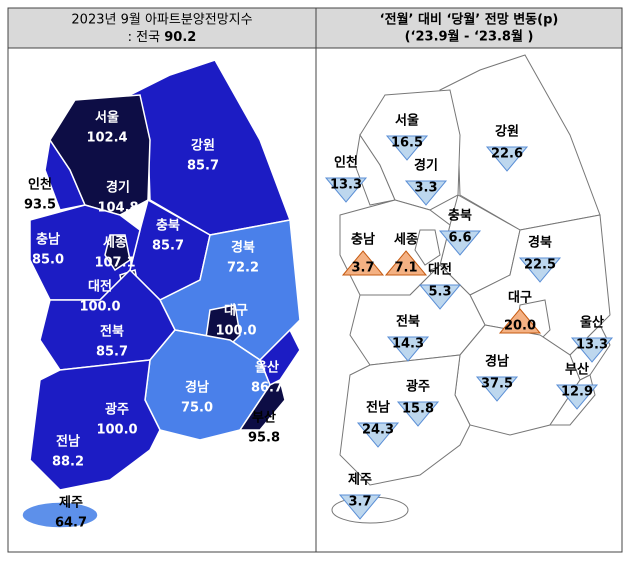 The width and height of the screenshot is (628, 563). What do you see at coordinates (68, 462) in the screenshot?
I see `region-index: 88.2` at bounding box center [68, 462].